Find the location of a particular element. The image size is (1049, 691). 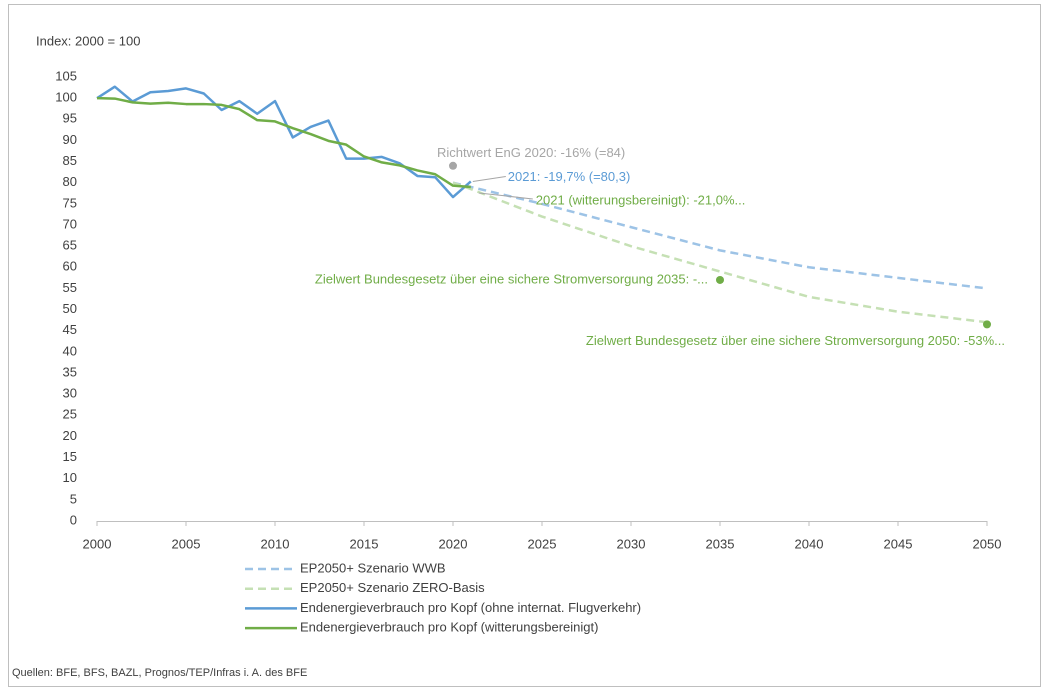

y-tick-label: 35 is located at coordinates (70, 371).